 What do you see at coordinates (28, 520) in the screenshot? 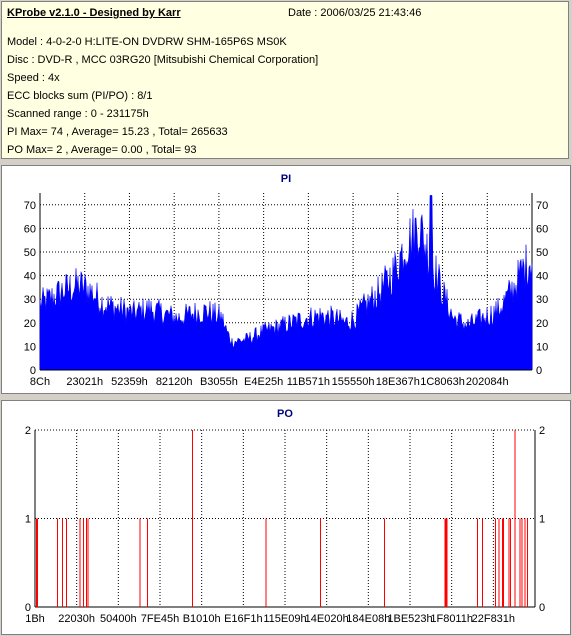
I see `po-ytick-left: 1` at bounding box center [28, 520].